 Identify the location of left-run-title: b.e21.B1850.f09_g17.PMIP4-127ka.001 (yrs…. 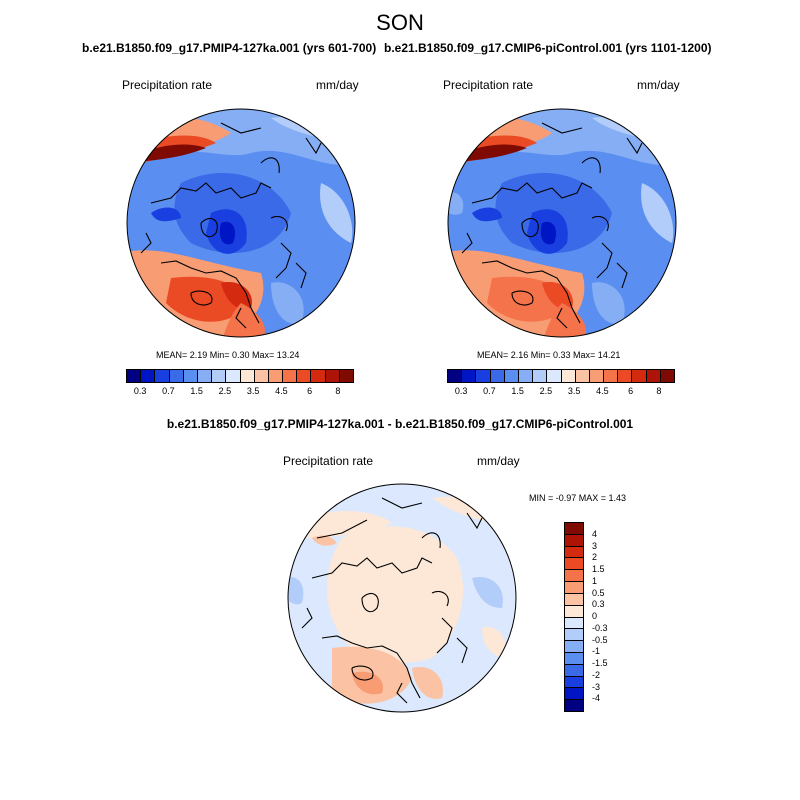
(229, 48).